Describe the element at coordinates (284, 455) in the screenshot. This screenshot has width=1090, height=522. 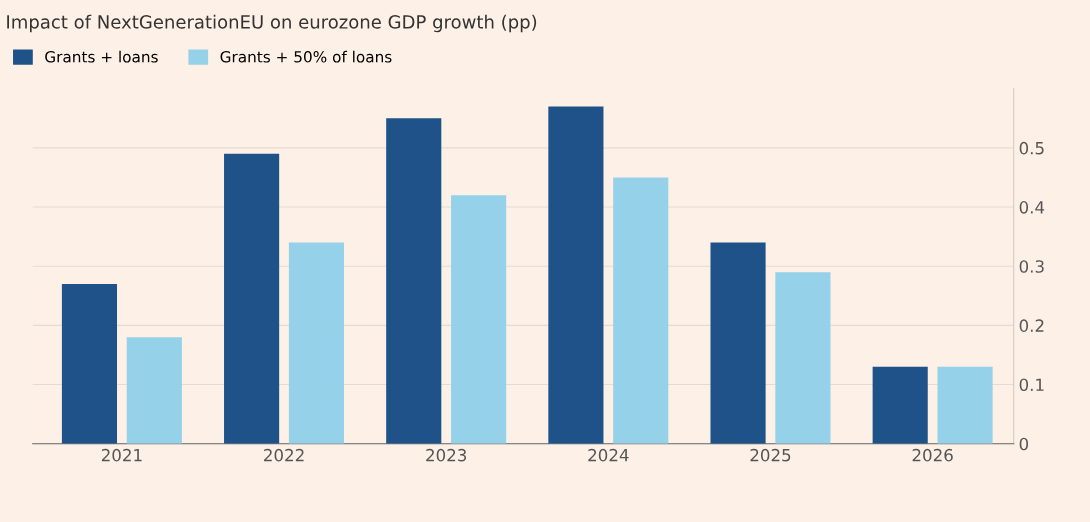
I see `x-tick-label: 2022` at that location.